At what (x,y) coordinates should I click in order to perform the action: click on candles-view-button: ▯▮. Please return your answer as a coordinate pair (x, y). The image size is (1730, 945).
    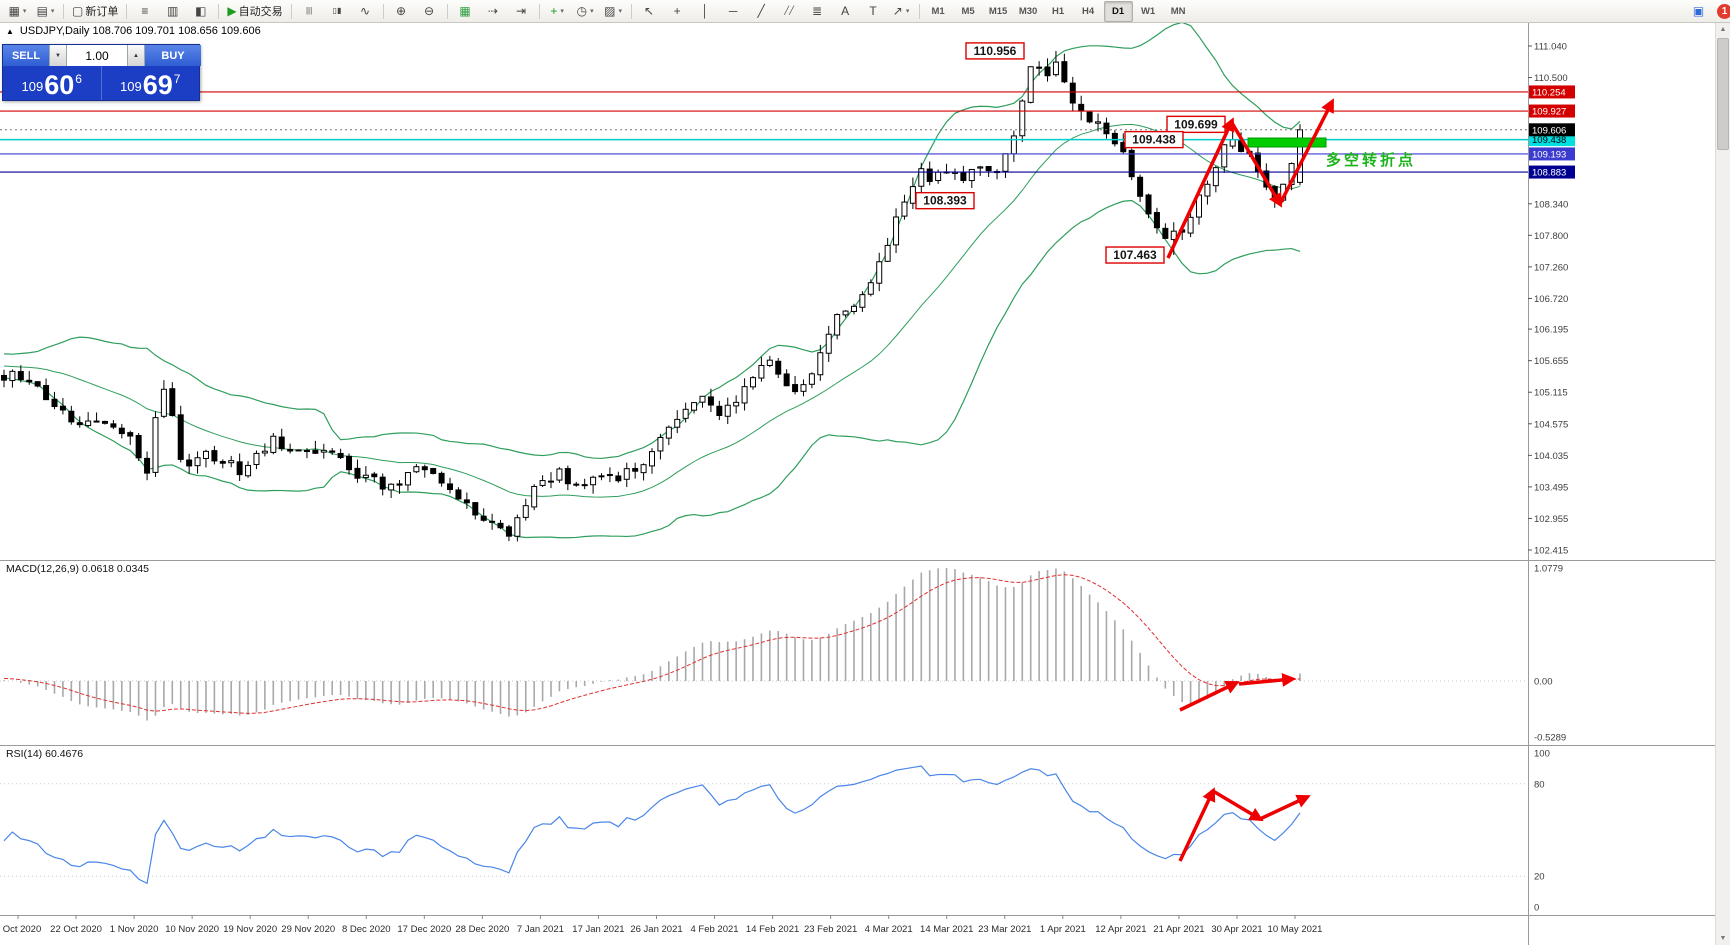
    Looking at the image, I should click on (337, 11).